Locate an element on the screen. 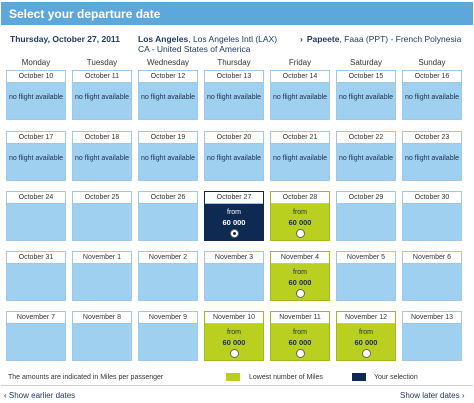 The height and width of the screenshot is (403, 474). calendar-day-cell: October 18 no flight available is located at coordinates (102, 156).